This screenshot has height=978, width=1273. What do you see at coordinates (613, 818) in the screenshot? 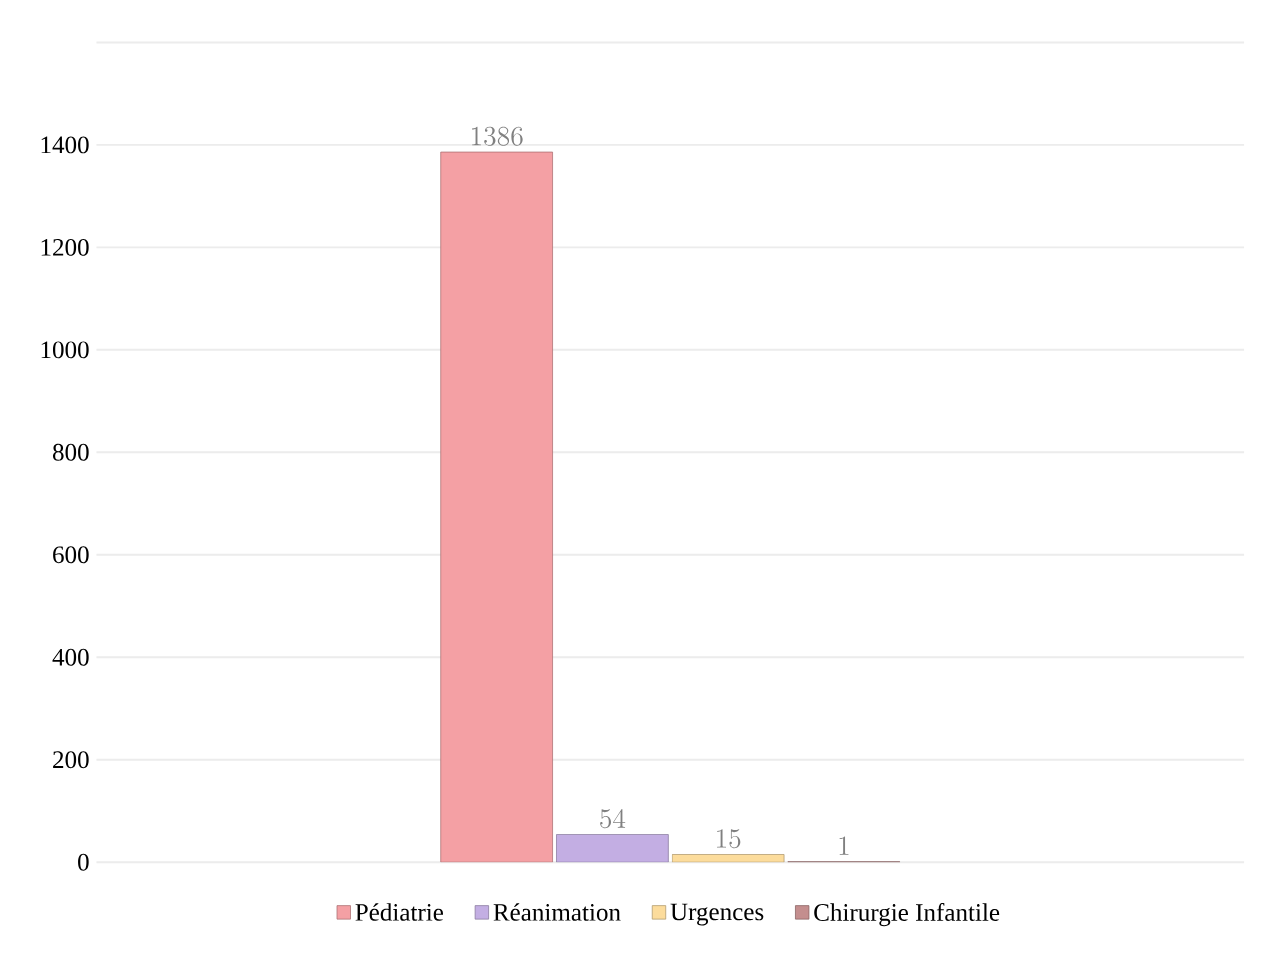
I see `data-label: 54` at bounding box center [613, 818].